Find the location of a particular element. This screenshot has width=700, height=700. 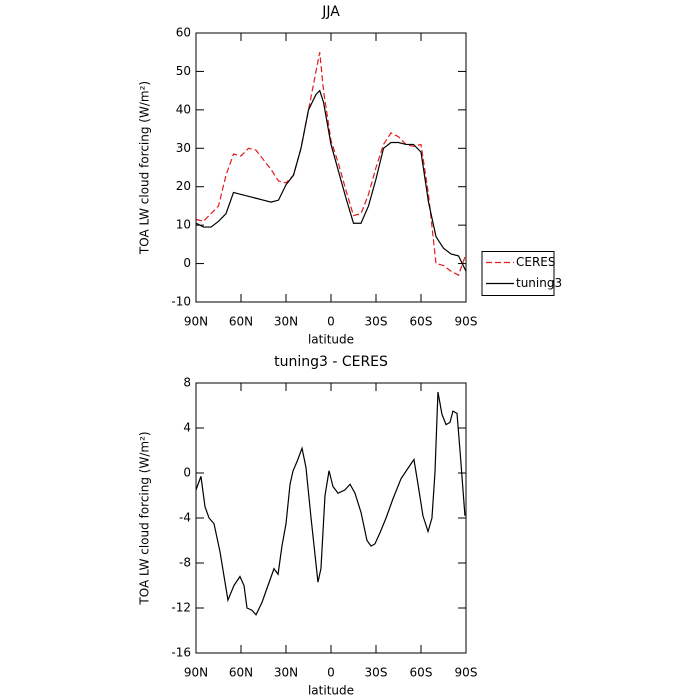

y-tick-label: 60 is located at coordinates (183, 33).